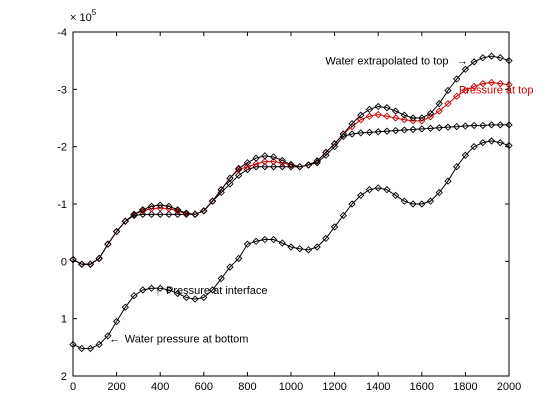 The width and height of the screenshot is (560, 420). What do you see at coordinates (64, 262) in the screenshot?
I see `y-tick-label: 0` at bounding box center [64, 262].